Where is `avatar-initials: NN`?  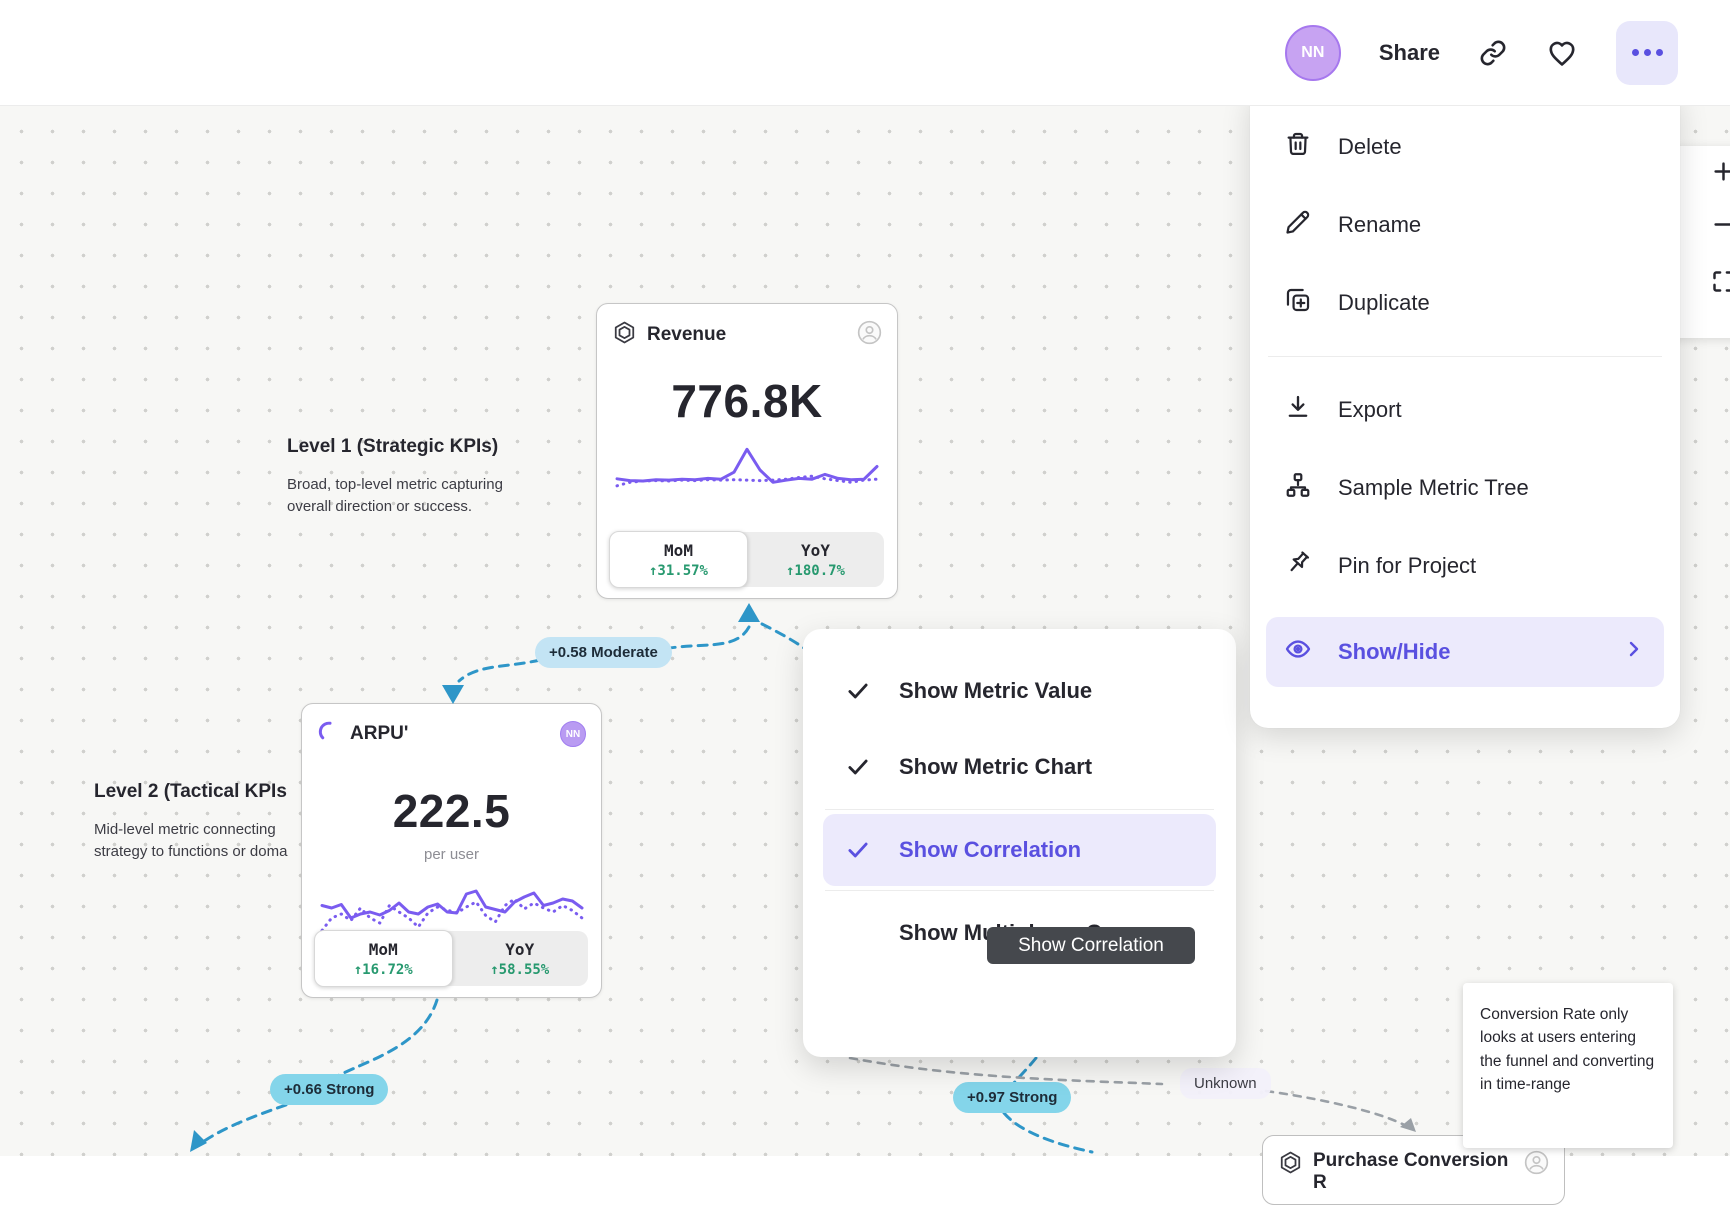 avatar-initials: NN is located at coordinates (1313, 52).